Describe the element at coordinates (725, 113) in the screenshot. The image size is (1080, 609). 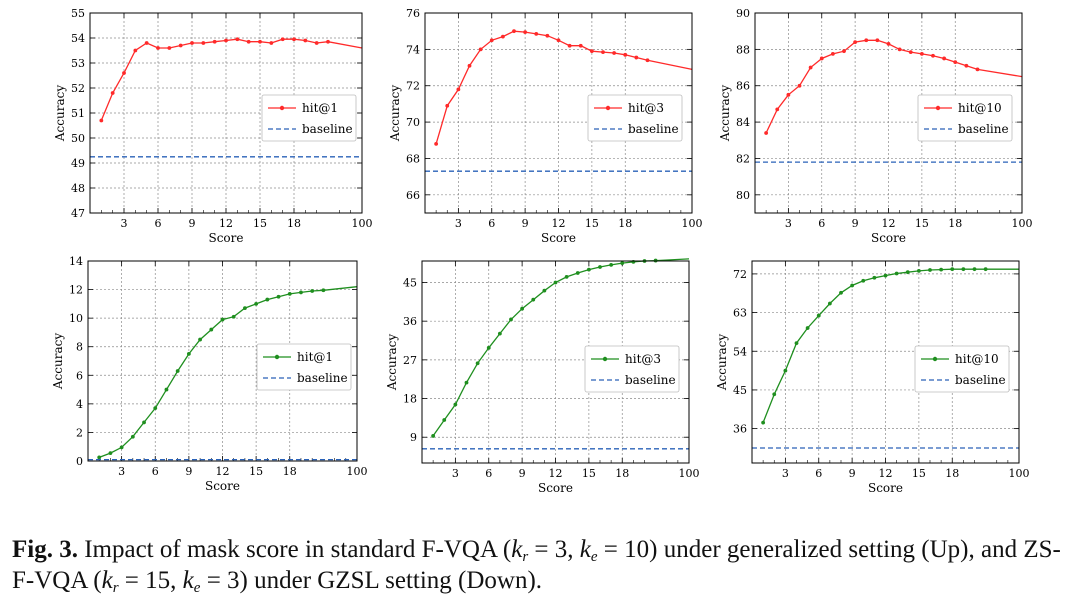
I see `y-axis-label: Accuracy` at that location.